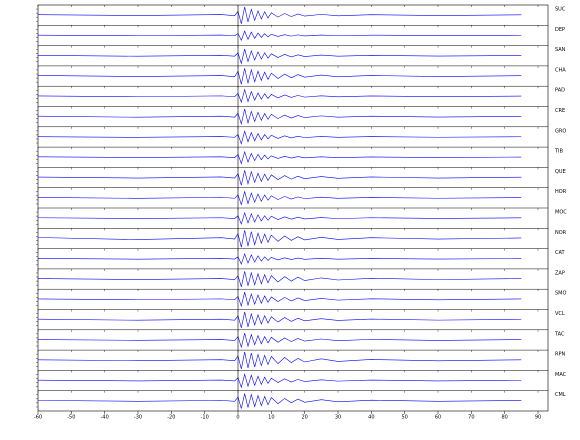 Image resolution: width=580 pixels, height=440 pixels. I want to click on trace-label: MAC, so click(561, 375).